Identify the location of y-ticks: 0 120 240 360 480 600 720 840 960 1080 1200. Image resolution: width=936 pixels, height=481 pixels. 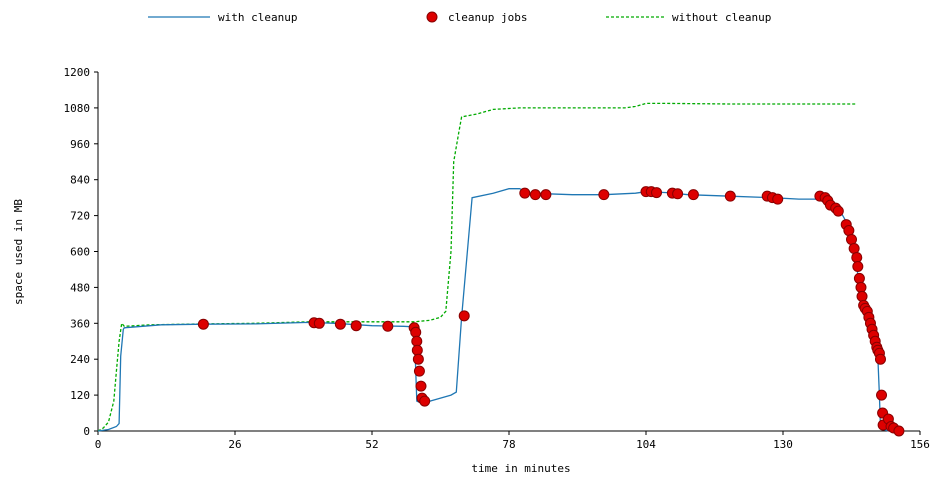
(81, 252).